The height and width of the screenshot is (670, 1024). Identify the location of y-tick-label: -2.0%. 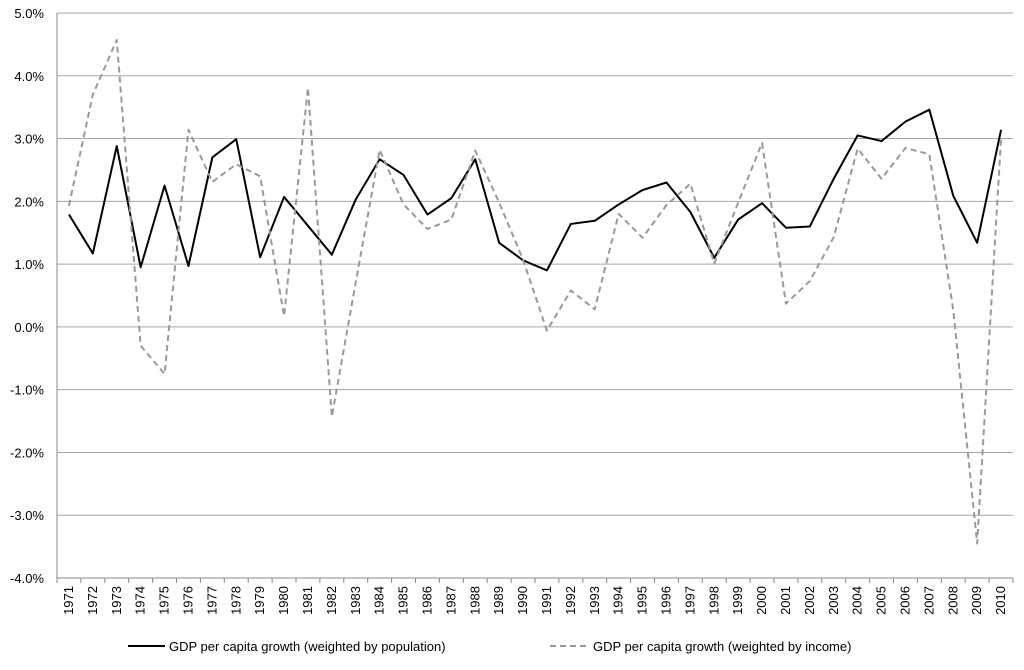
(27, 452).